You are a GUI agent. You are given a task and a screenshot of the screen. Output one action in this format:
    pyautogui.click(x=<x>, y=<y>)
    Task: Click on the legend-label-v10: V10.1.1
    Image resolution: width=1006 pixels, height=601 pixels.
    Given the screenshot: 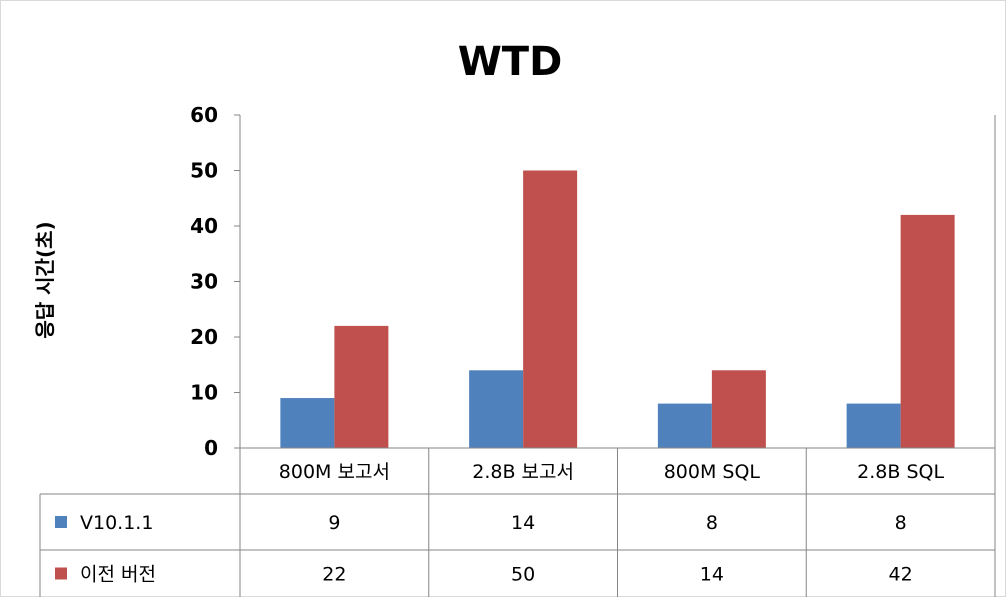 What is the action you would take?
    pyautogui.click(x=116, y=523)
    